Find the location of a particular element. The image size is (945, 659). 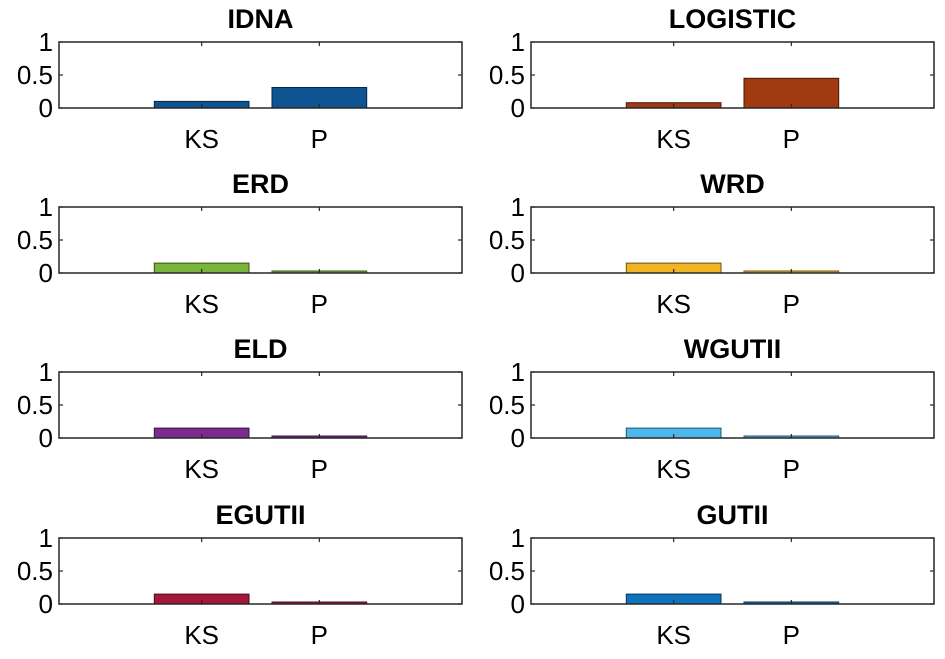

subplot-title: LOGISTIC is located at coordinates (733, 19).